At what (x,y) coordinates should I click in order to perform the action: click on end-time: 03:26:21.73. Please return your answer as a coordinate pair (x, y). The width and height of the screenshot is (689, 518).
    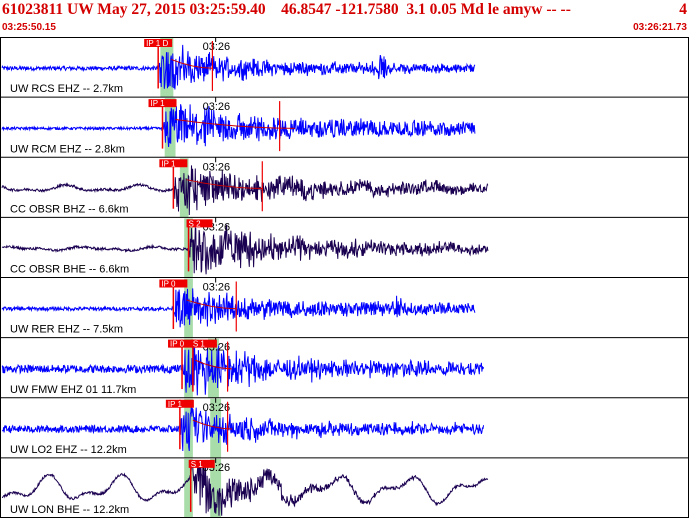
    Looking at the image, I should click on (660, 27).